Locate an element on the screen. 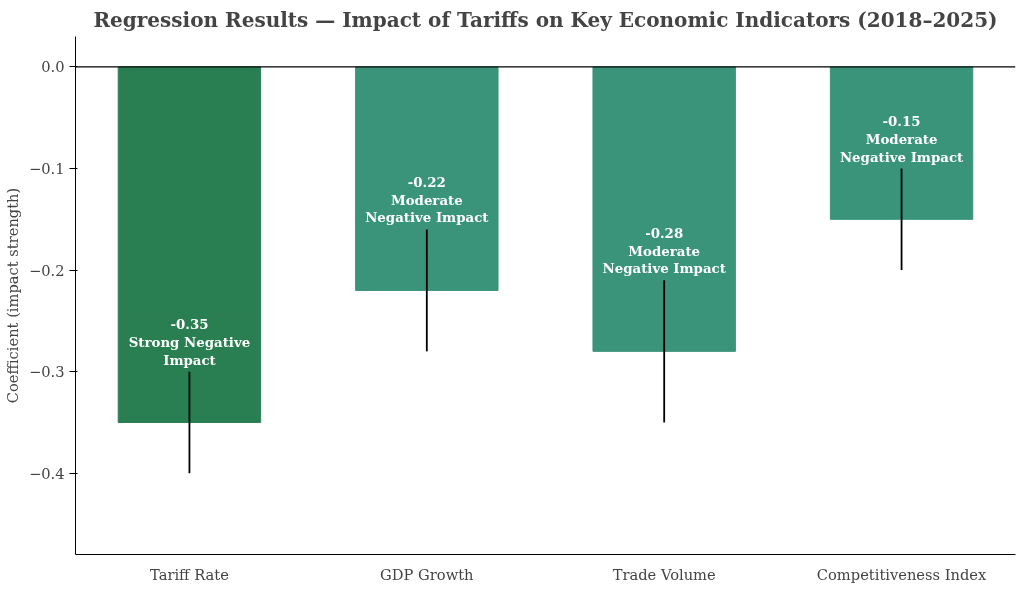 The image size is (1027, 590). y-axis-title: Coefficient (impact strength) is located at coordinates (12, 295).